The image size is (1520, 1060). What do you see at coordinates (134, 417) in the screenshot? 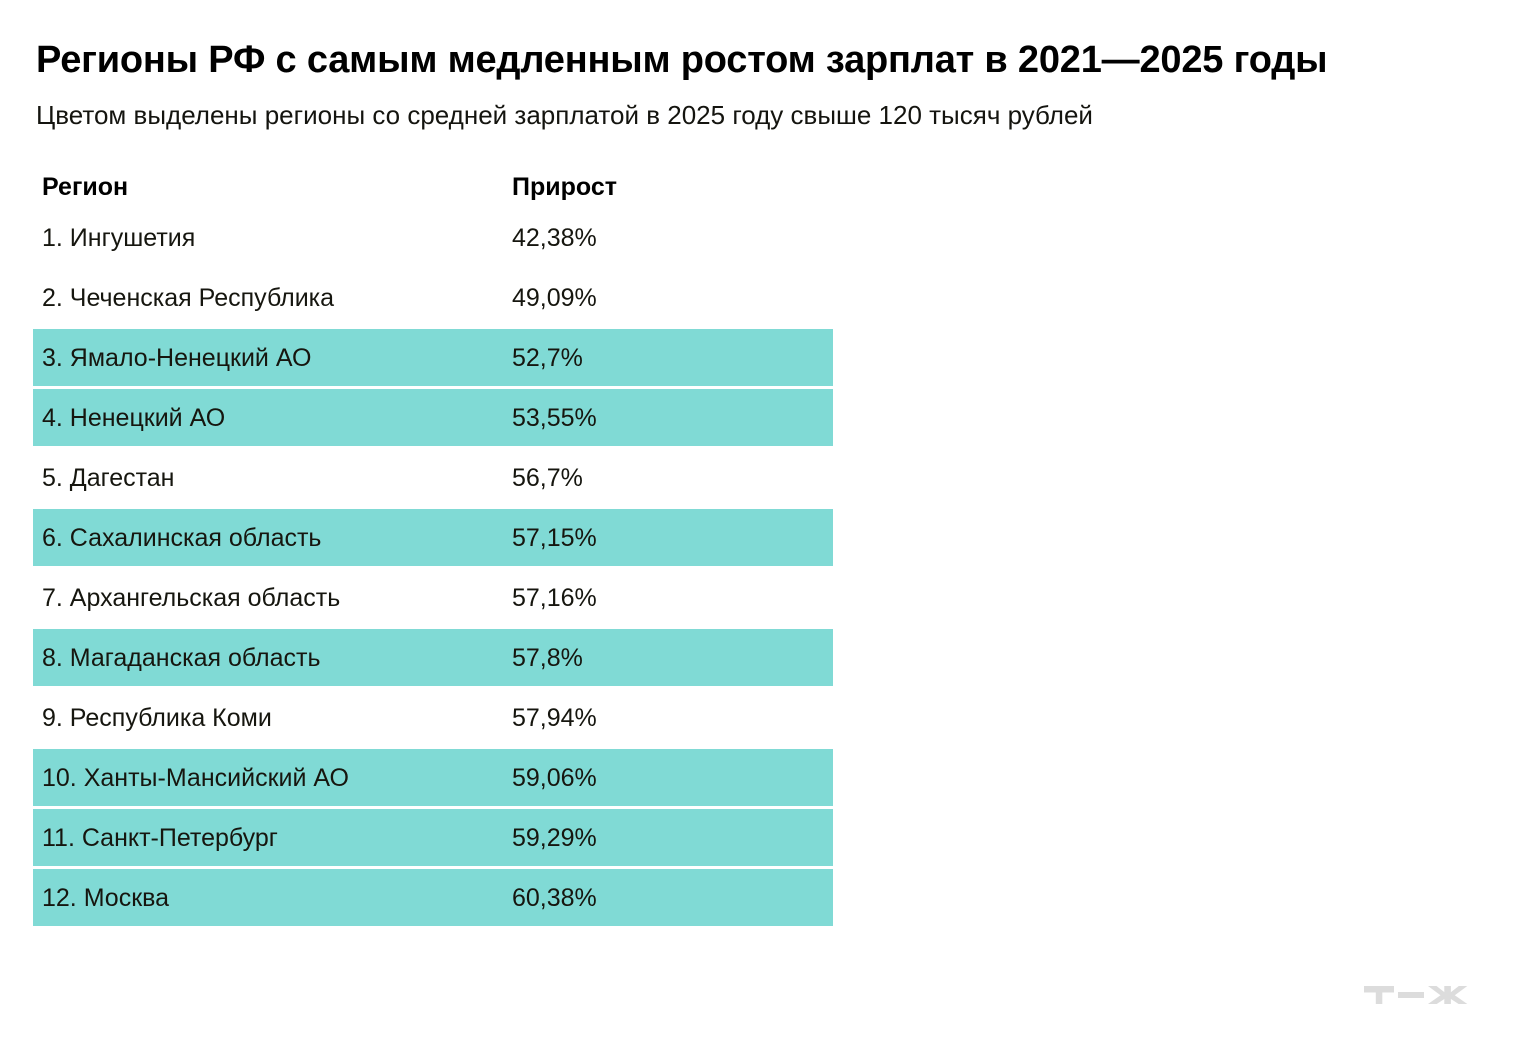
I see `cell-region: 4. Ненецкий АО` at bounding box center [134, 417].